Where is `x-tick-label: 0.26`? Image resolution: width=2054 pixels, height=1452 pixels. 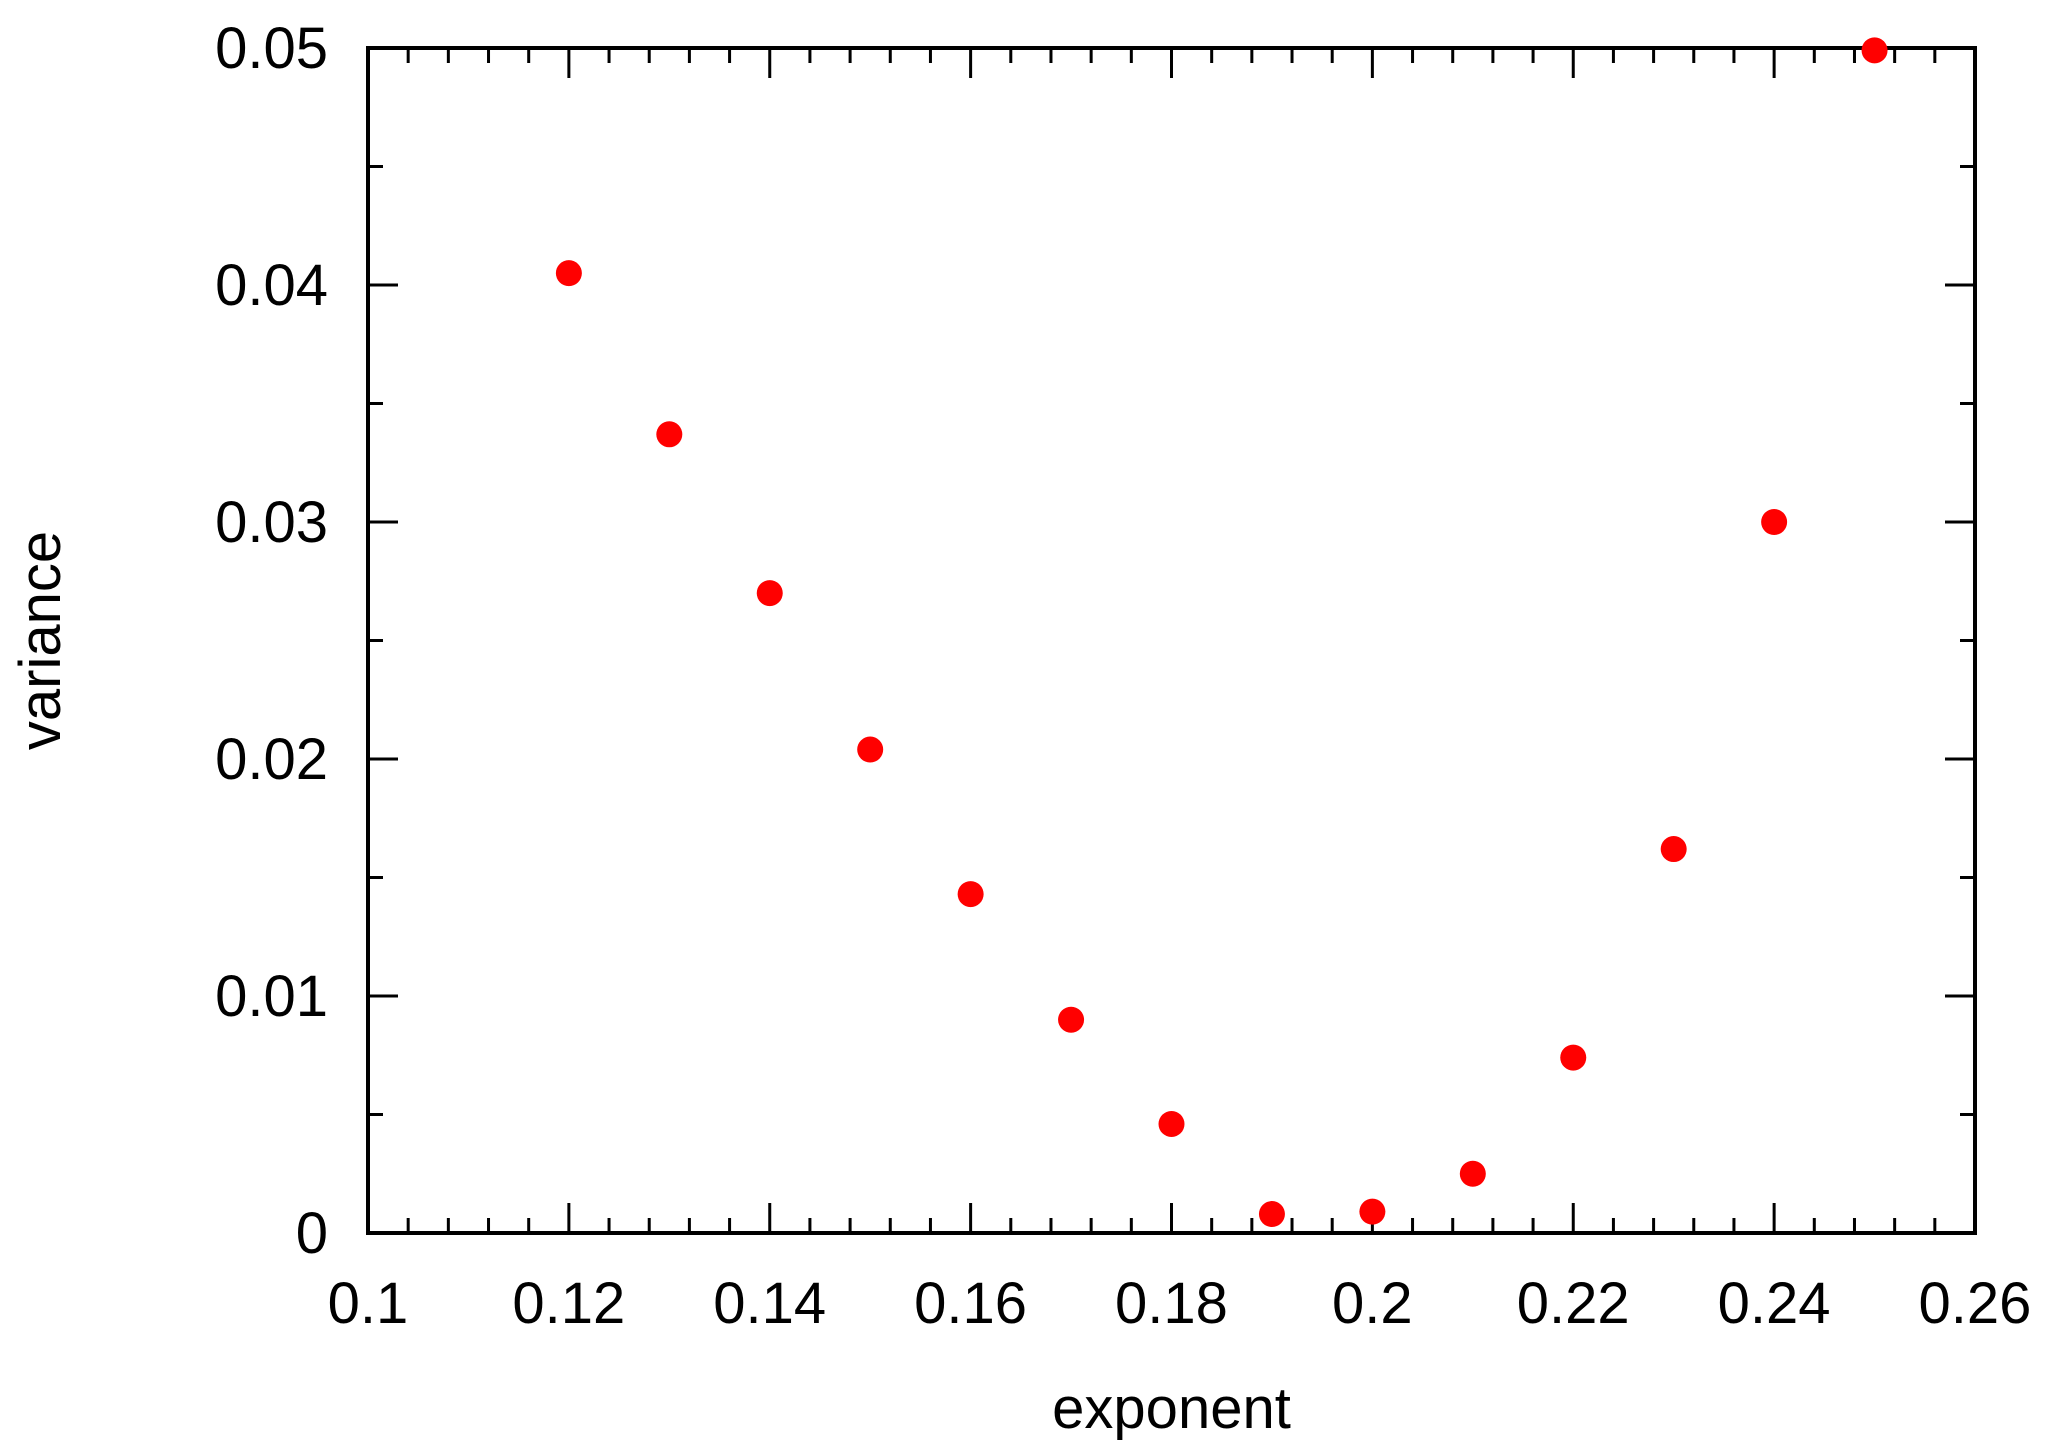
x-tick-label: 0.26 is located at coordinates (1975, 1303).